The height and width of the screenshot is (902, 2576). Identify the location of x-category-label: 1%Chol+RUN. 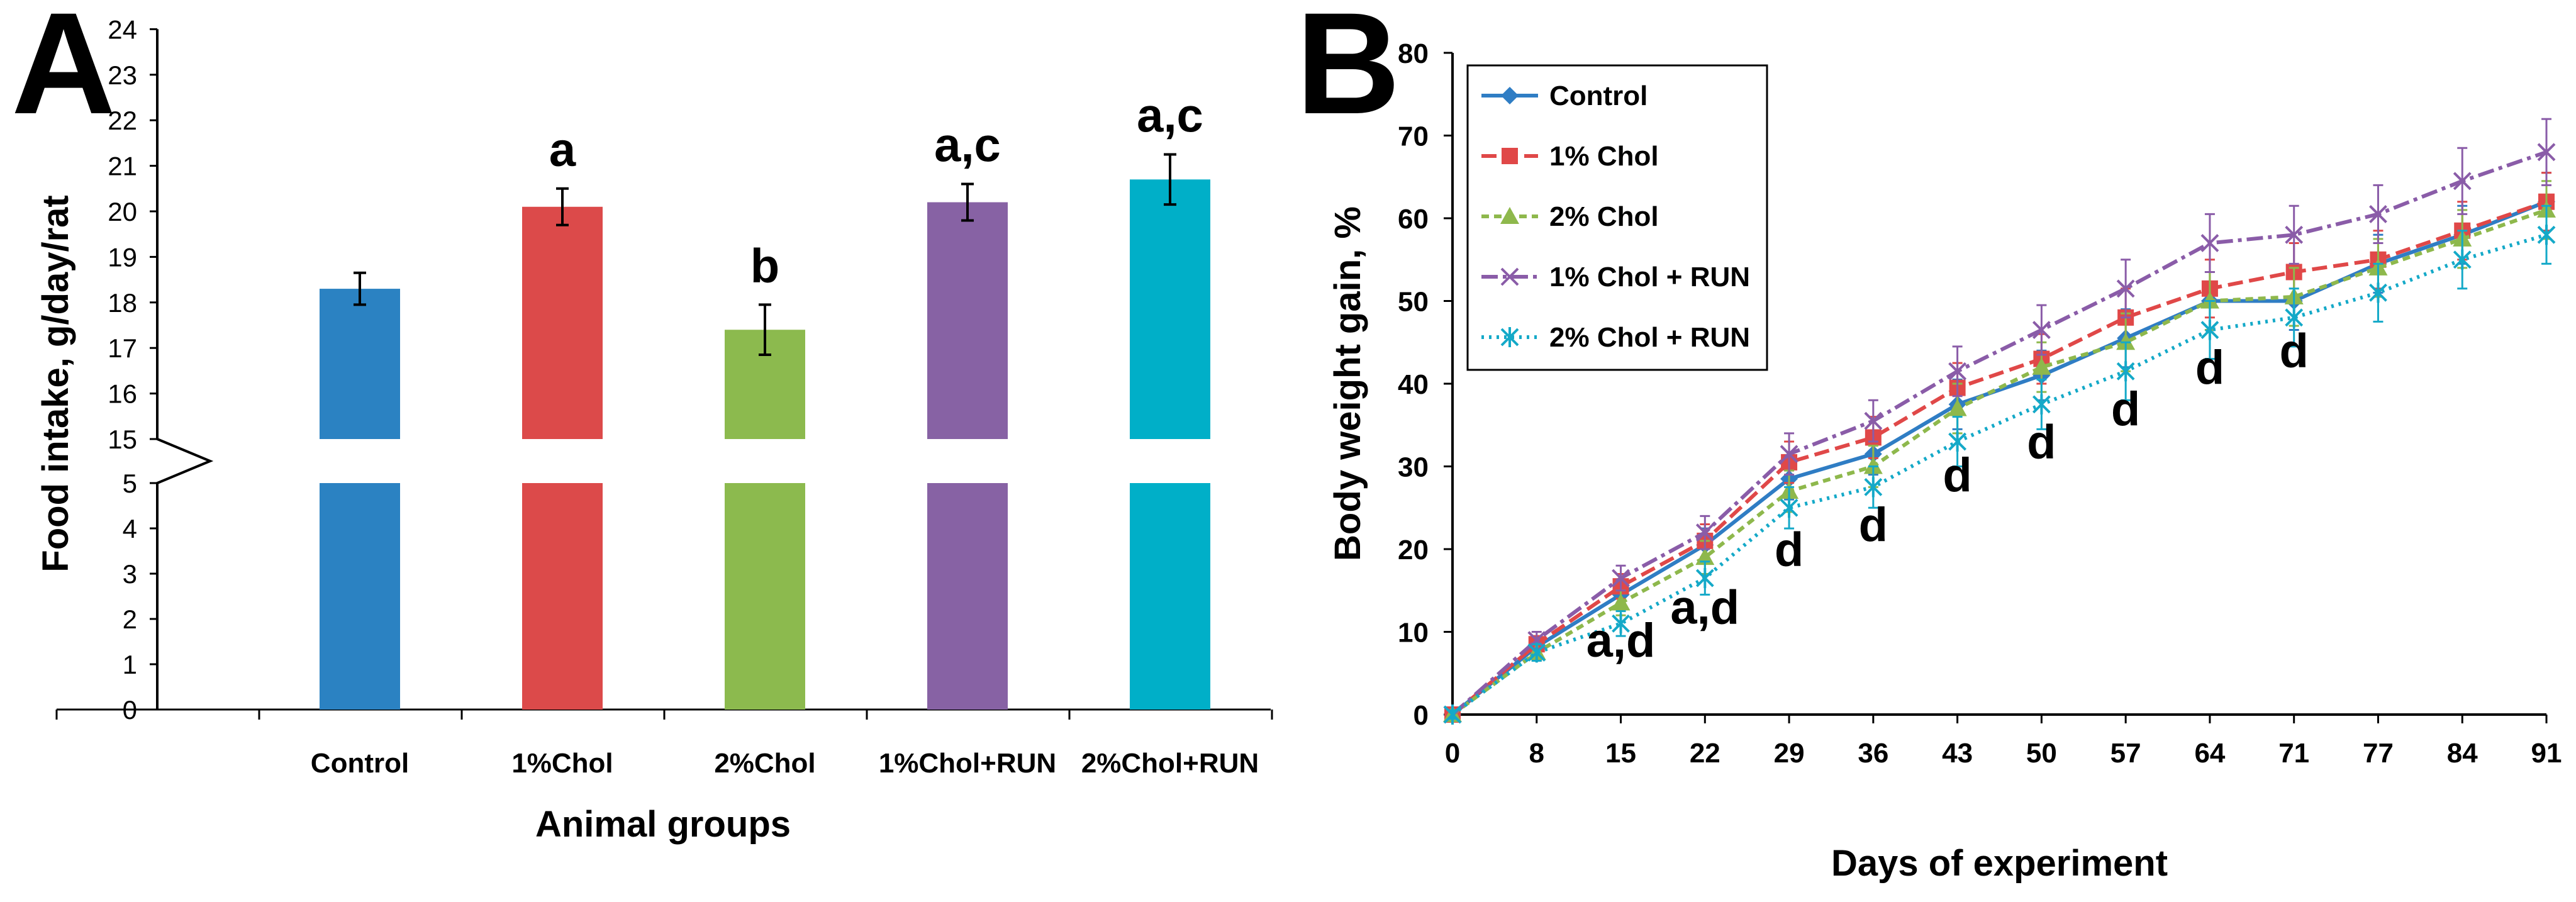
(967, 763).